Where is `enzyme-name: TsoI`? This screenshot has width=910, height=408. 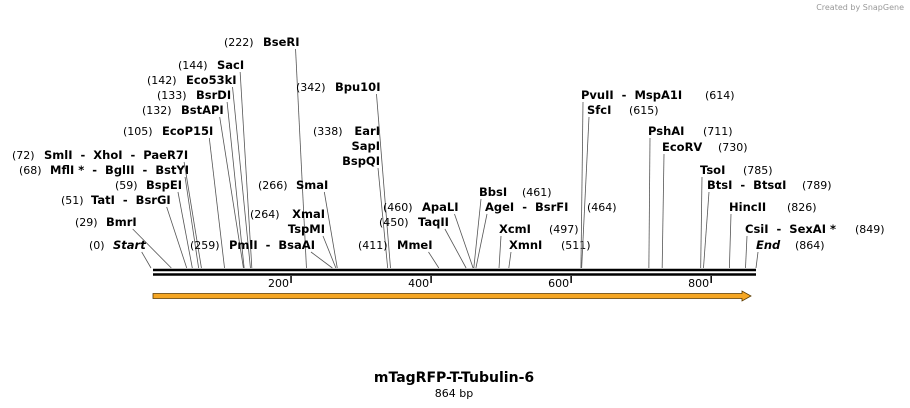
enzyme-name: TsoI is located at coordinates (712, 170).